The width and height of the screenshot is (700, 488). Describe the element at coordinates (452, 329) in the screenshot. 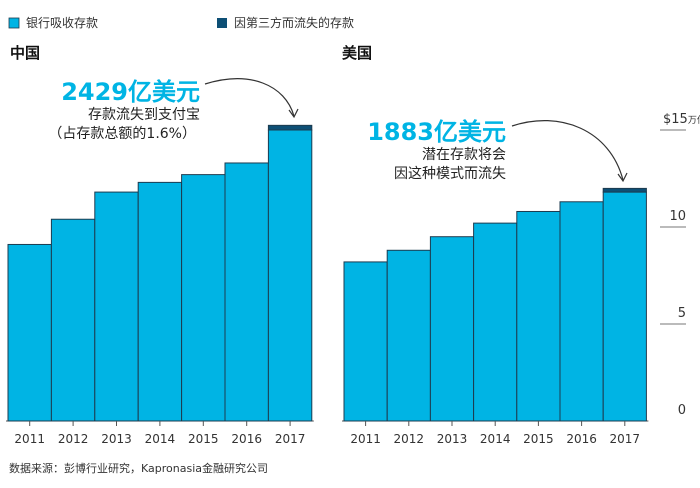

I see `us-bar-deposits-2013` at that location.